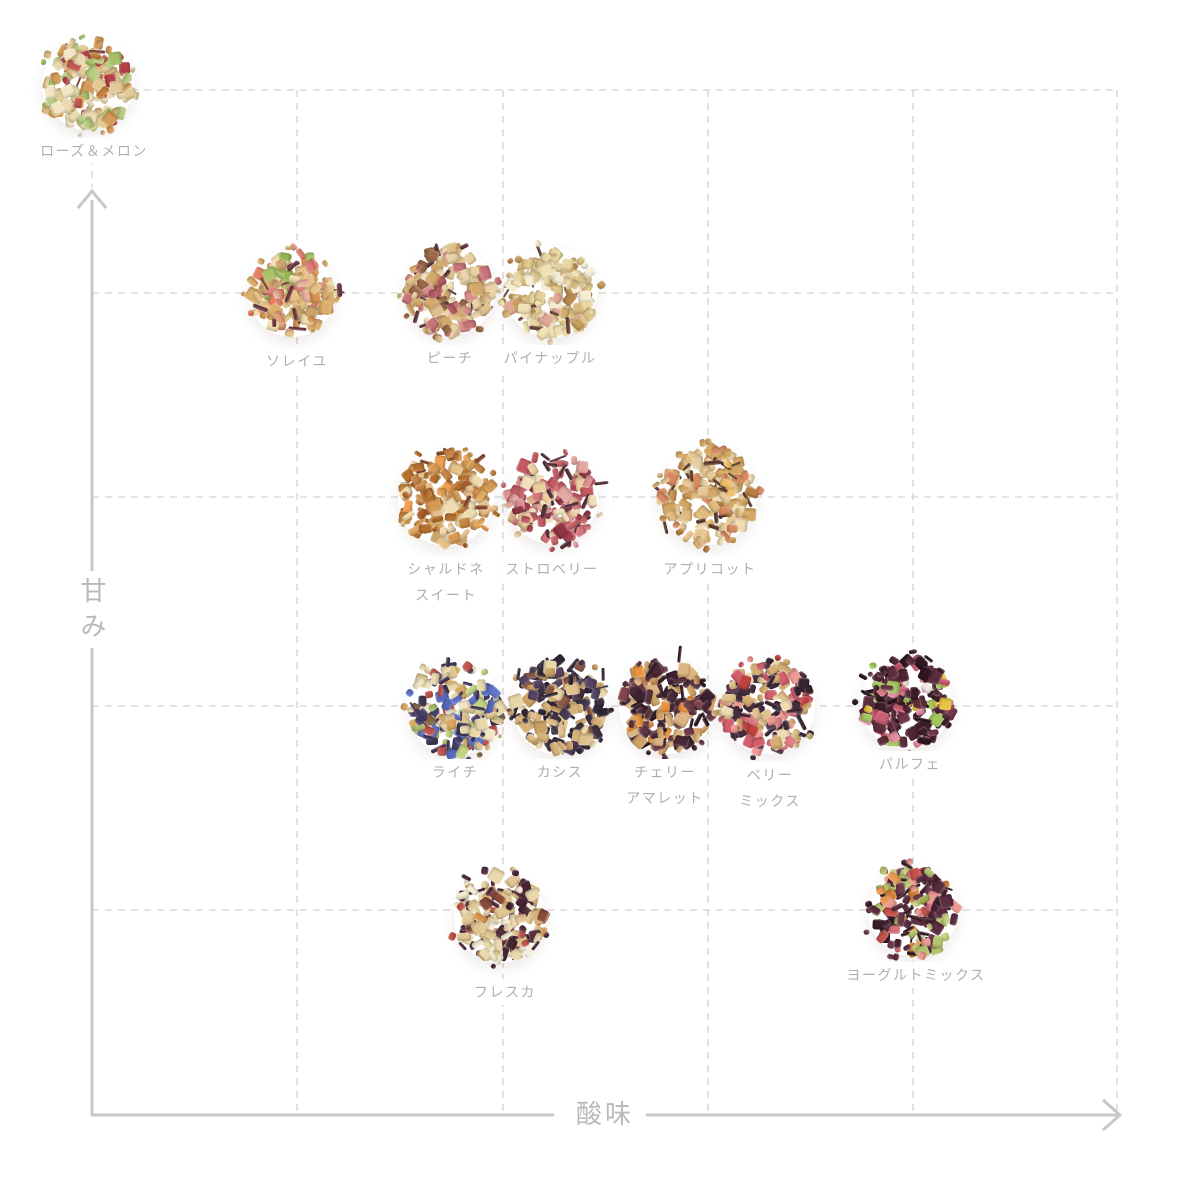 The image size is (1200, 1200). I want to click on tea-item-label-pineapple: パイナップル, so click(550, 358).